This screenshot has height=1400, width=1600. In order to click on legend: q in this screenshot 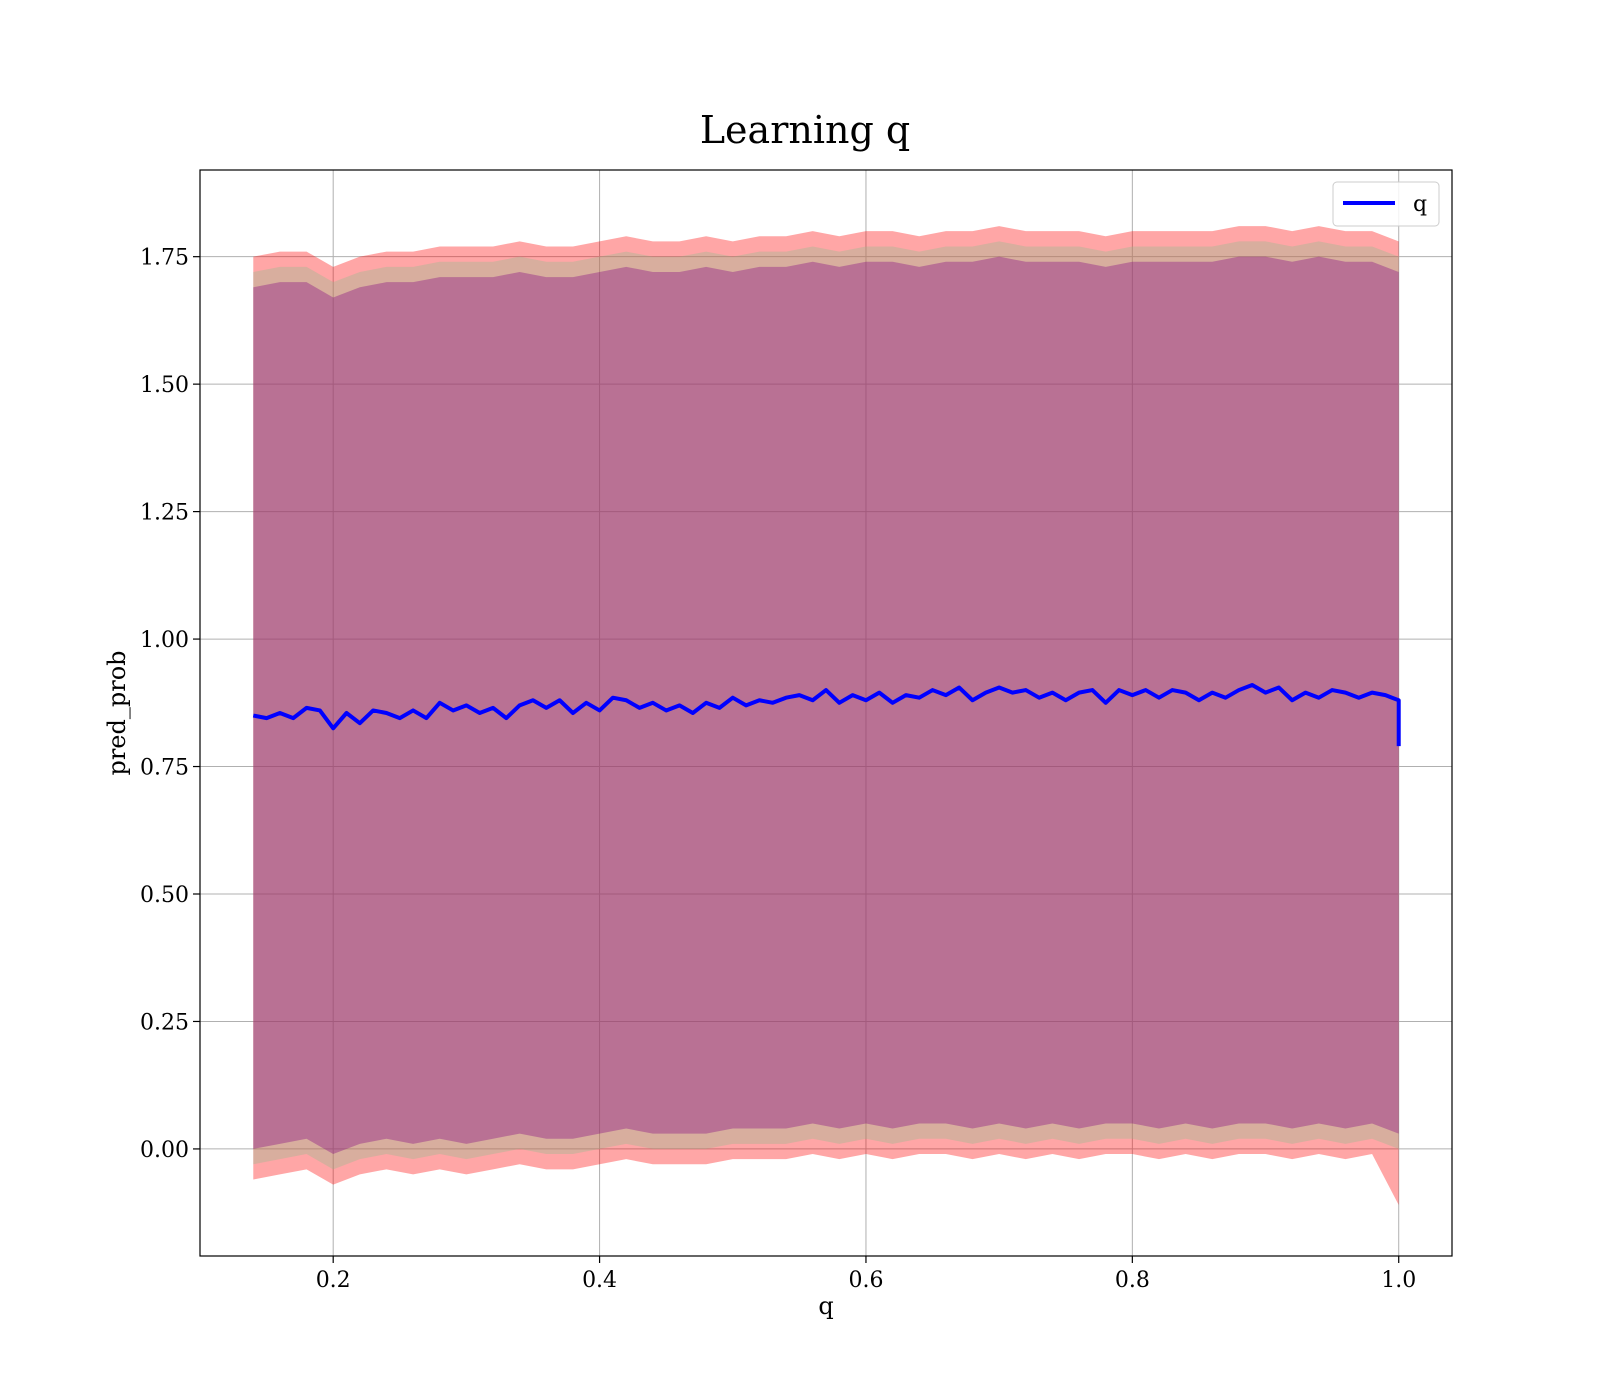, I will do `click(1386, 204)`.